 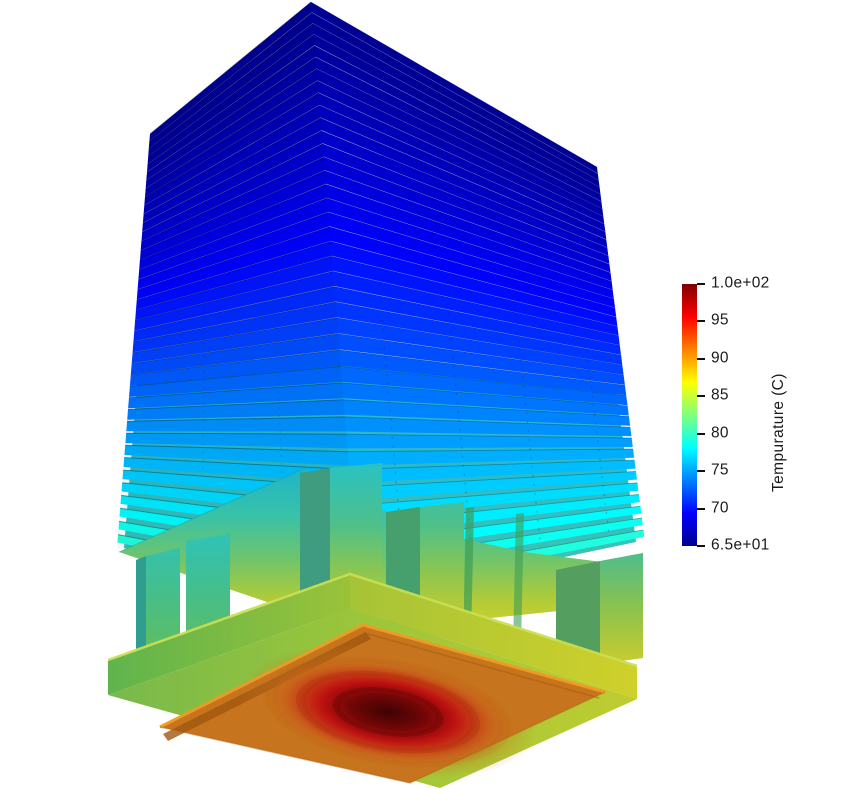 What do you see at coordinates (212, 510) in the screenshot?
I see `pedestal-edge` at bounding box center [212, 510].